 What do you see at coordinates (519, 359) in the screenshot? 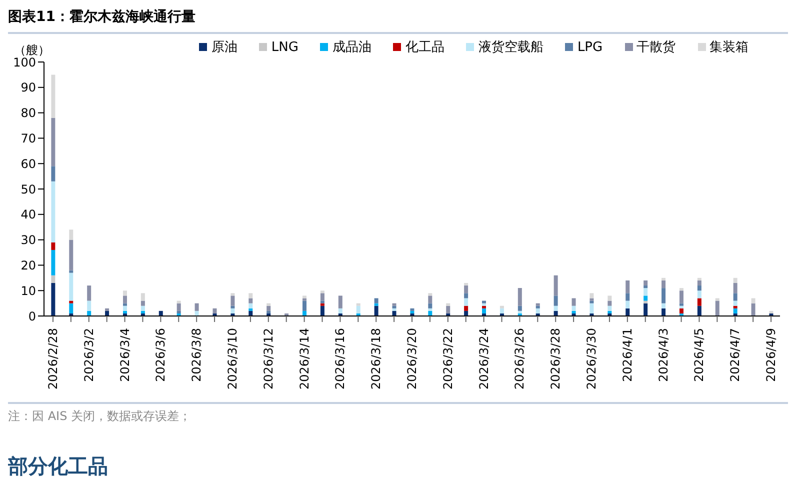
I see `x-tick-label: 2026/3/26` at bounding box center [519, 359].